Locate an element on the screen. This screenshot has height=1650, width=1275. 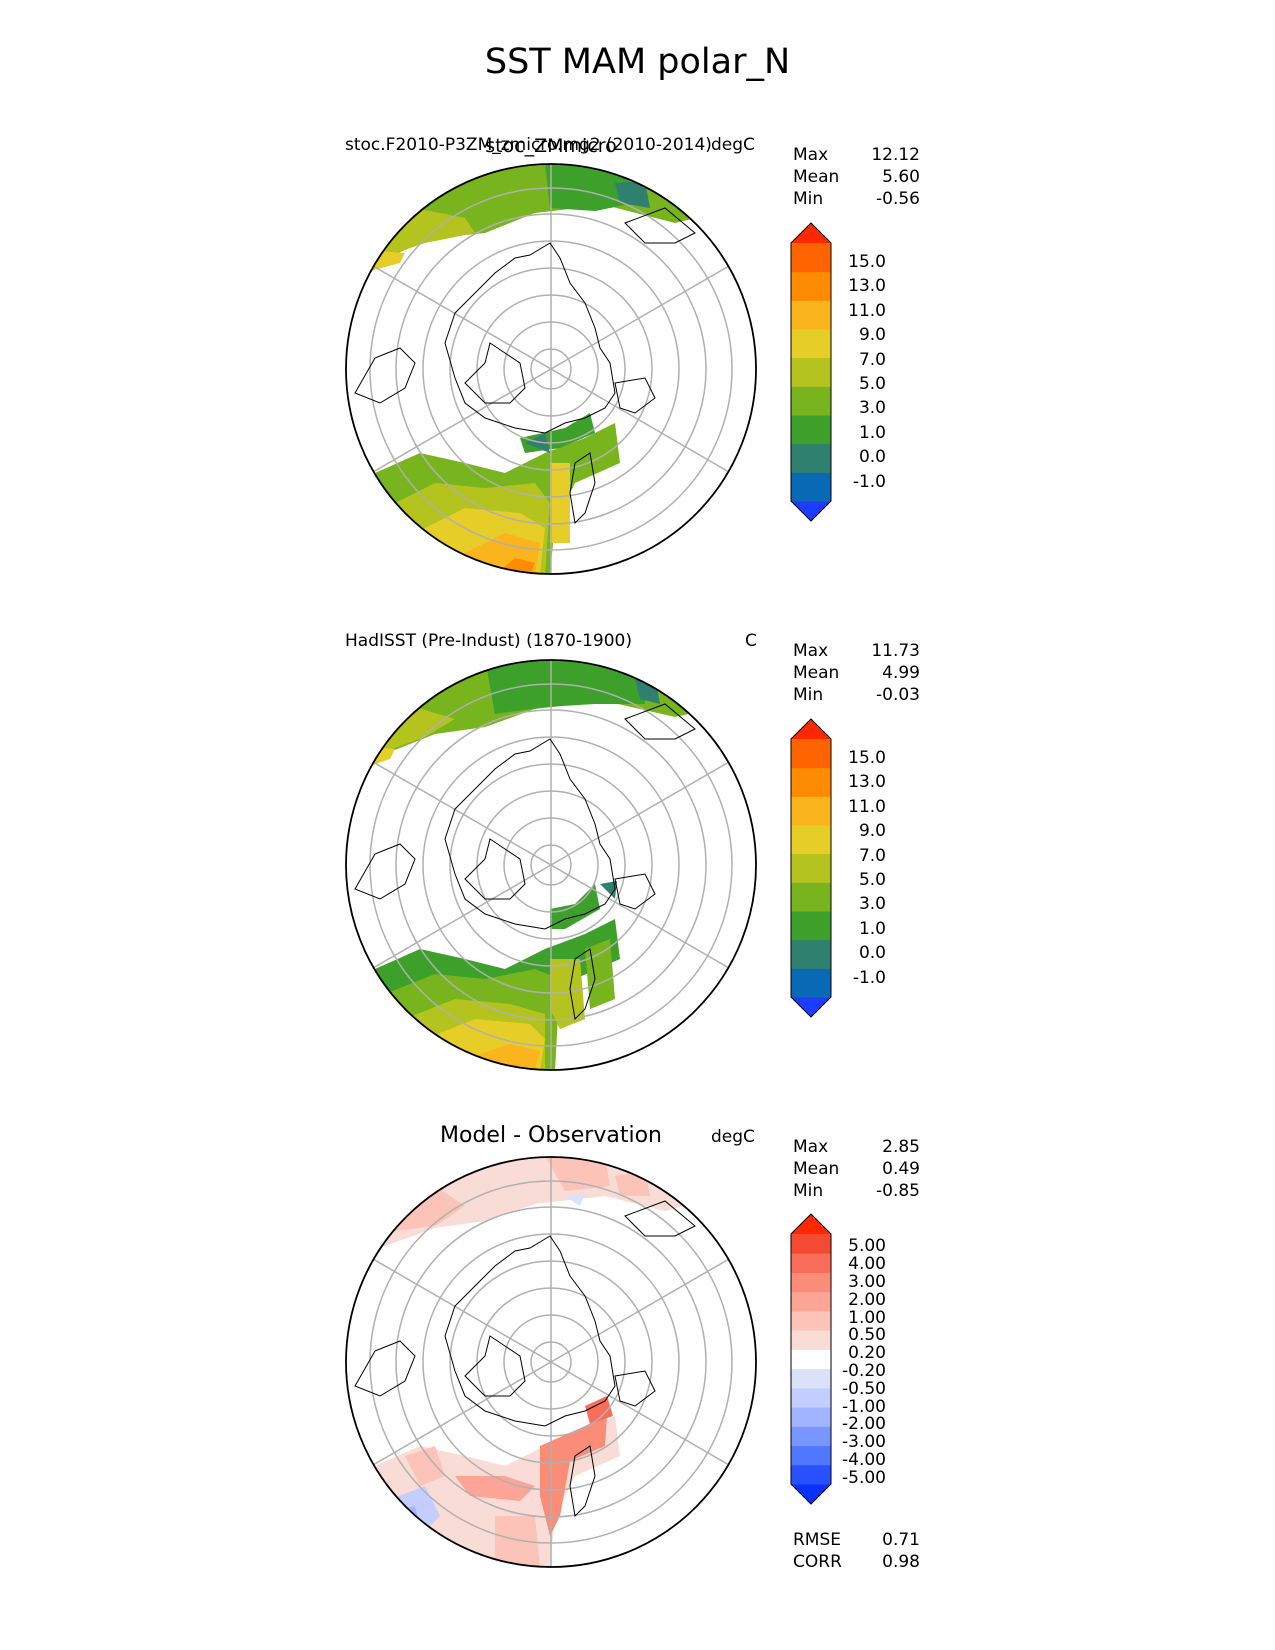
stat-min: Min -0.03 is located at coordinates (856, 695).